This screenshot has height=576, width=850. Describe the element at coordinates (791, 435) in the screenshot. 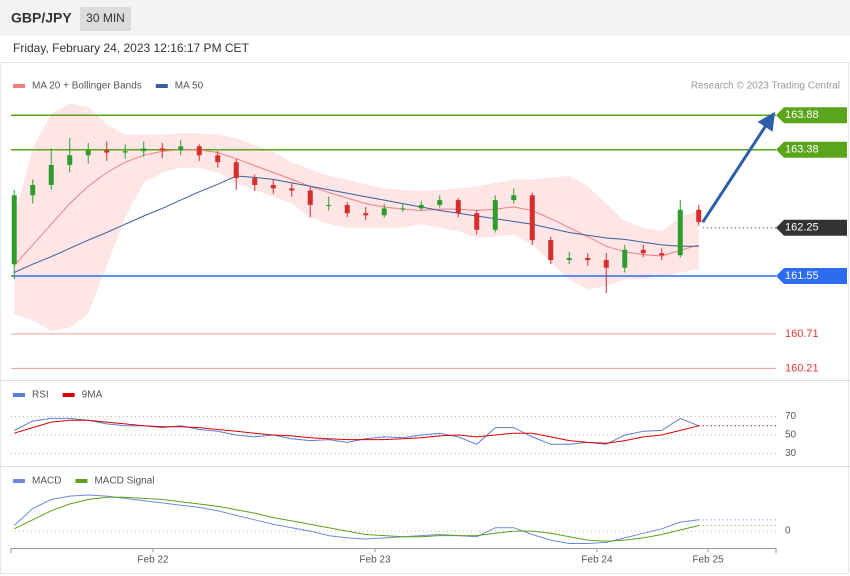

I see `y-tick-label: 50` at that location.